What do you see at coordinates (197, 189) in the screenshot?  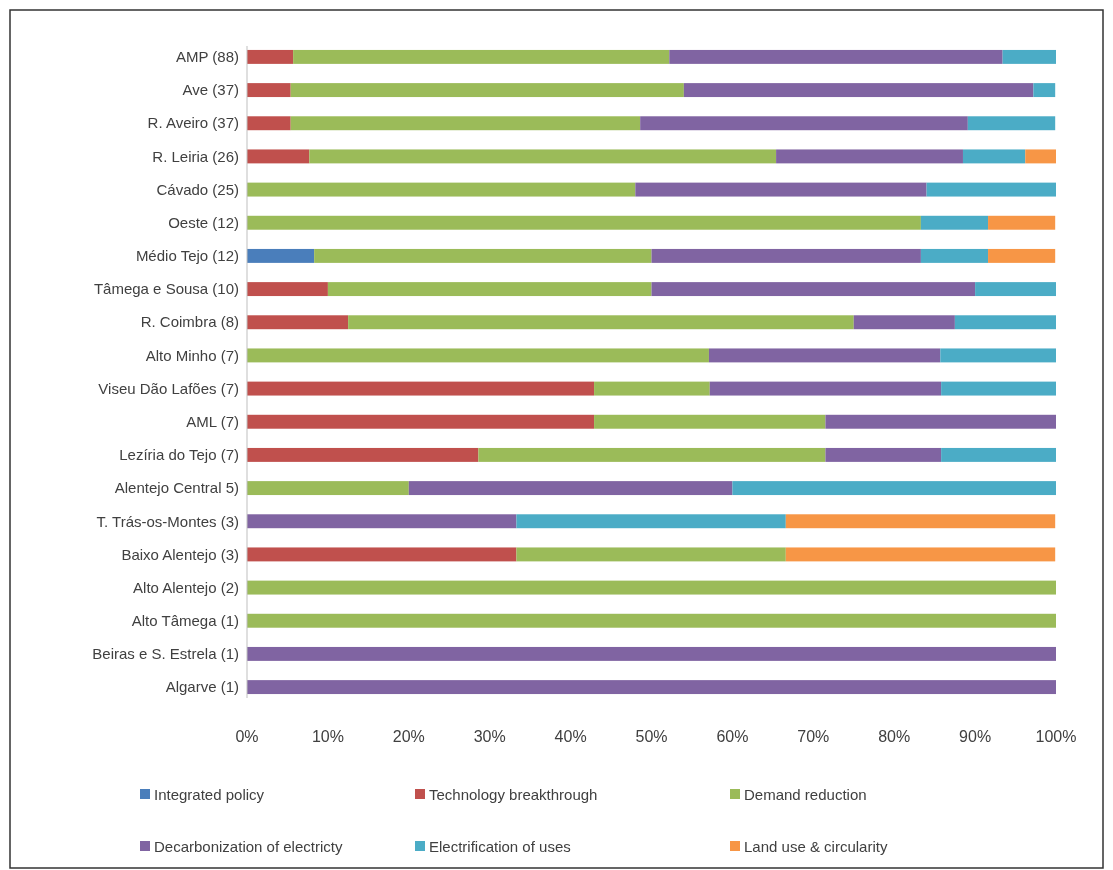 I see `y-tick-label: Cávado (25)` at bounding box center [197, 189].